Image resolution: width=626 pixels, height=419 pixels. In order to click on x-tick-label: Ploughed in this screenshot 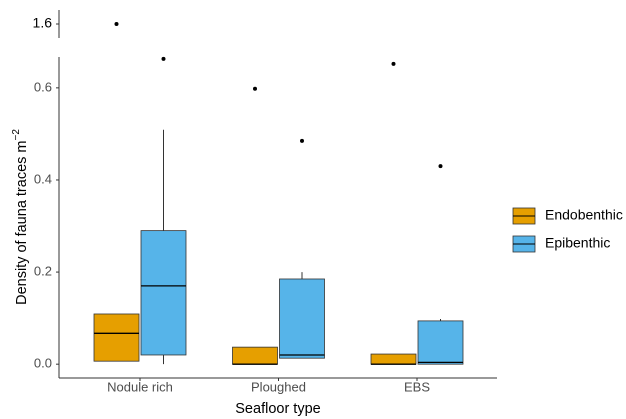, I will do `click(278, 386)`.